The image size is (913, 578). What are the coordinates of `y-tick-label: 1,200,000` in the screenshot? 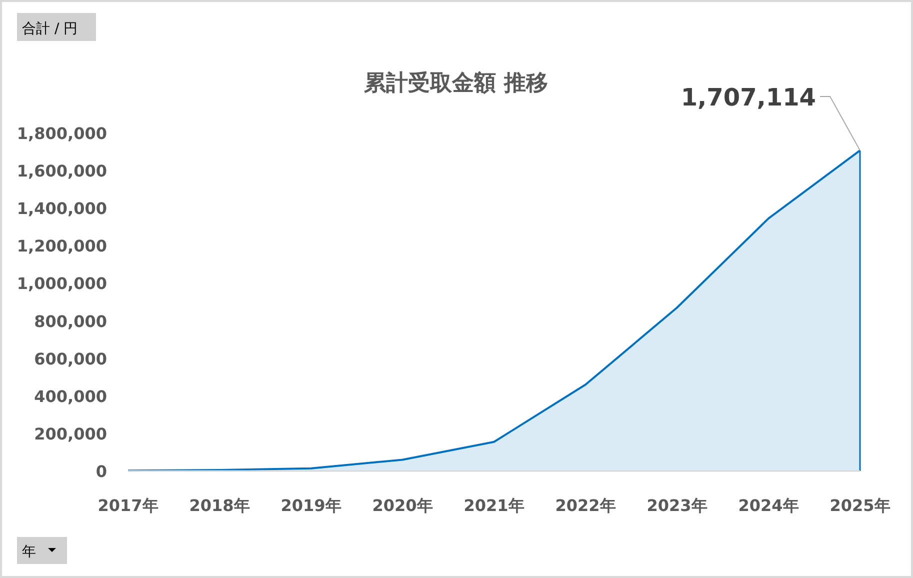 It's located at (61, 246).